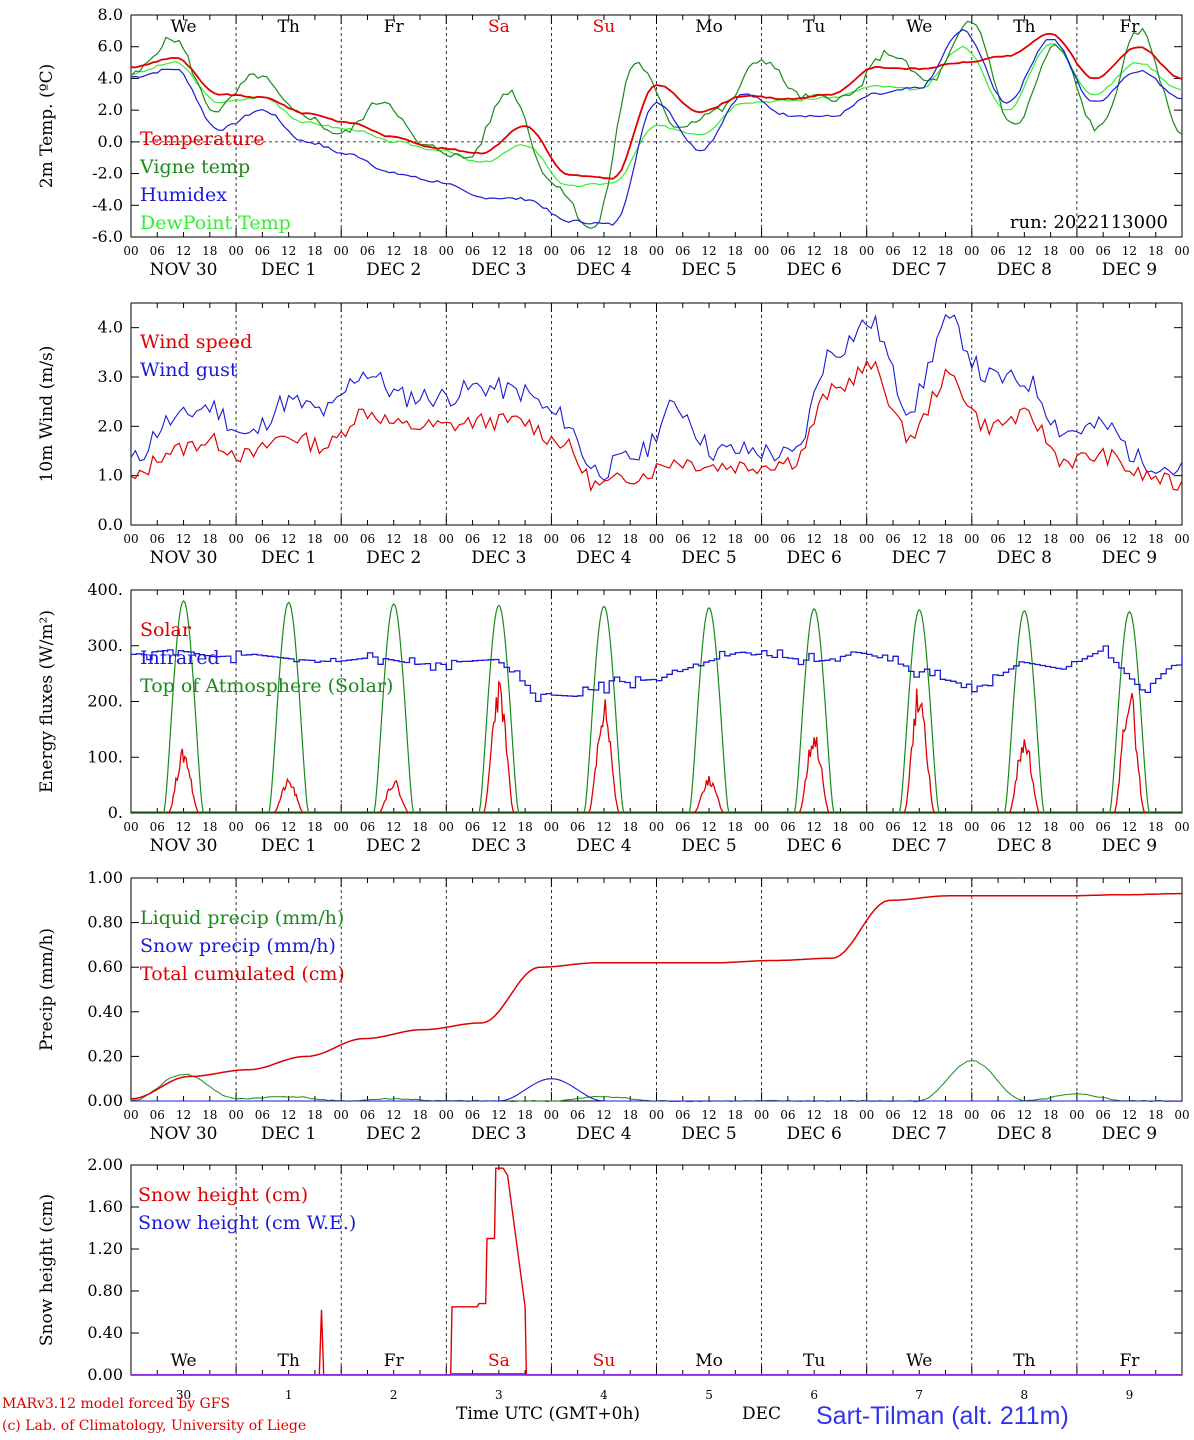 This screenshot has width=1194, height=1440. I want to click on legend-entry: Solar, so click(166, 630).